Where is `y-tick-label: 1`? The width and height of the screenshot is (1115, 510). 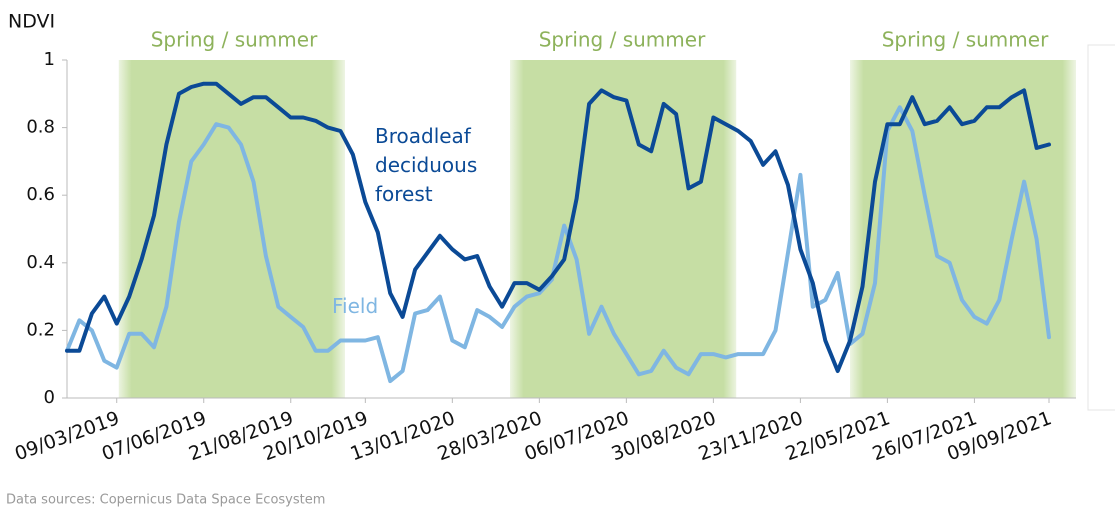 y-tick-label: 1 is located at coordinates (49, 59).